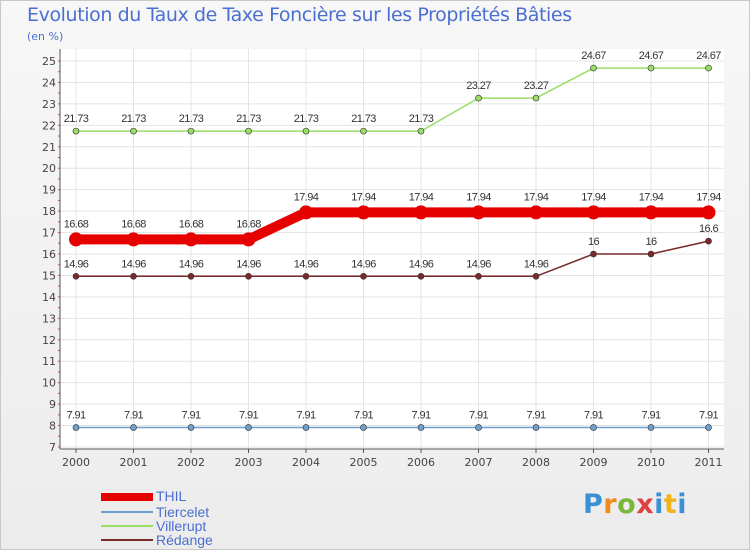 This screenshot has width=750, height=551. Describe the element at coordinates (183, 512) in the screenshot. I see `legend-label-tiercelet: Tiercelet` at that location.